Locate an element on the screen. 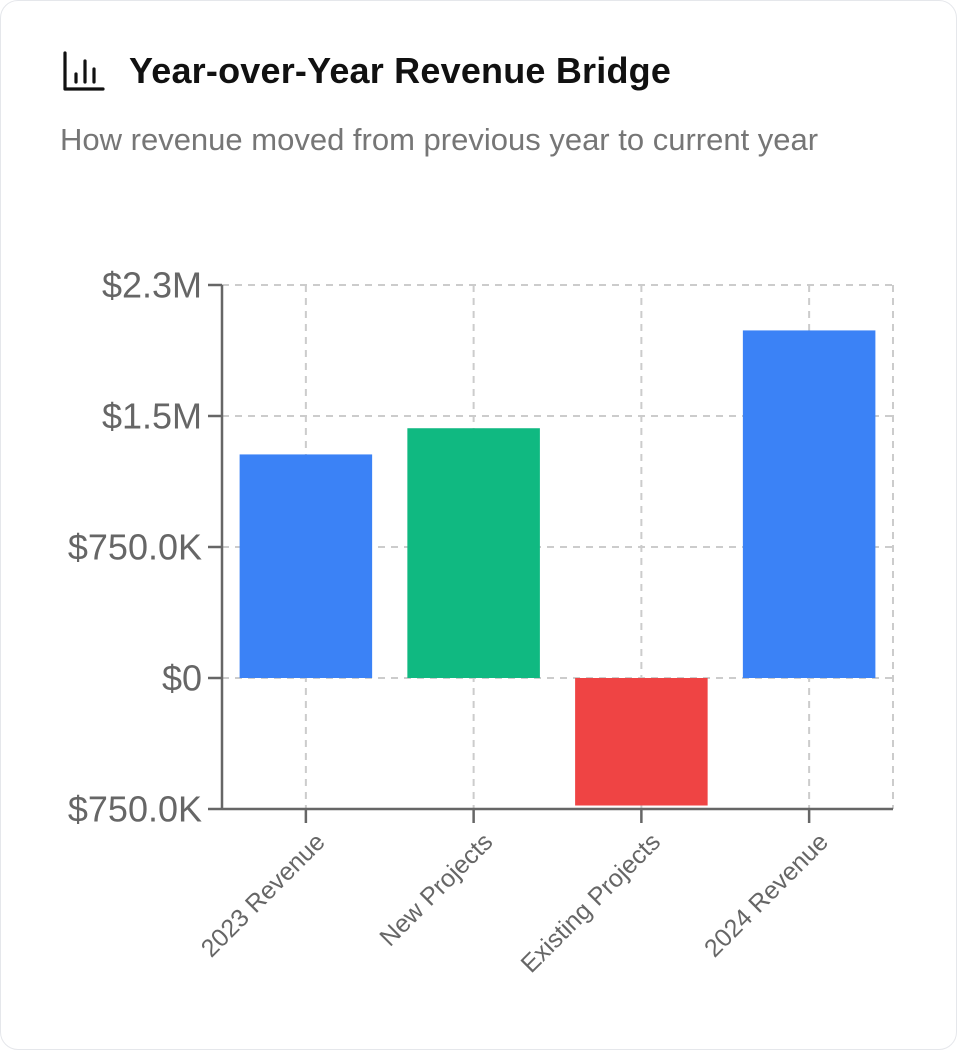 The width and height of the screenshot is (957, 1056). y-tick-label: $2.3M is located at coordinates (152, 285).